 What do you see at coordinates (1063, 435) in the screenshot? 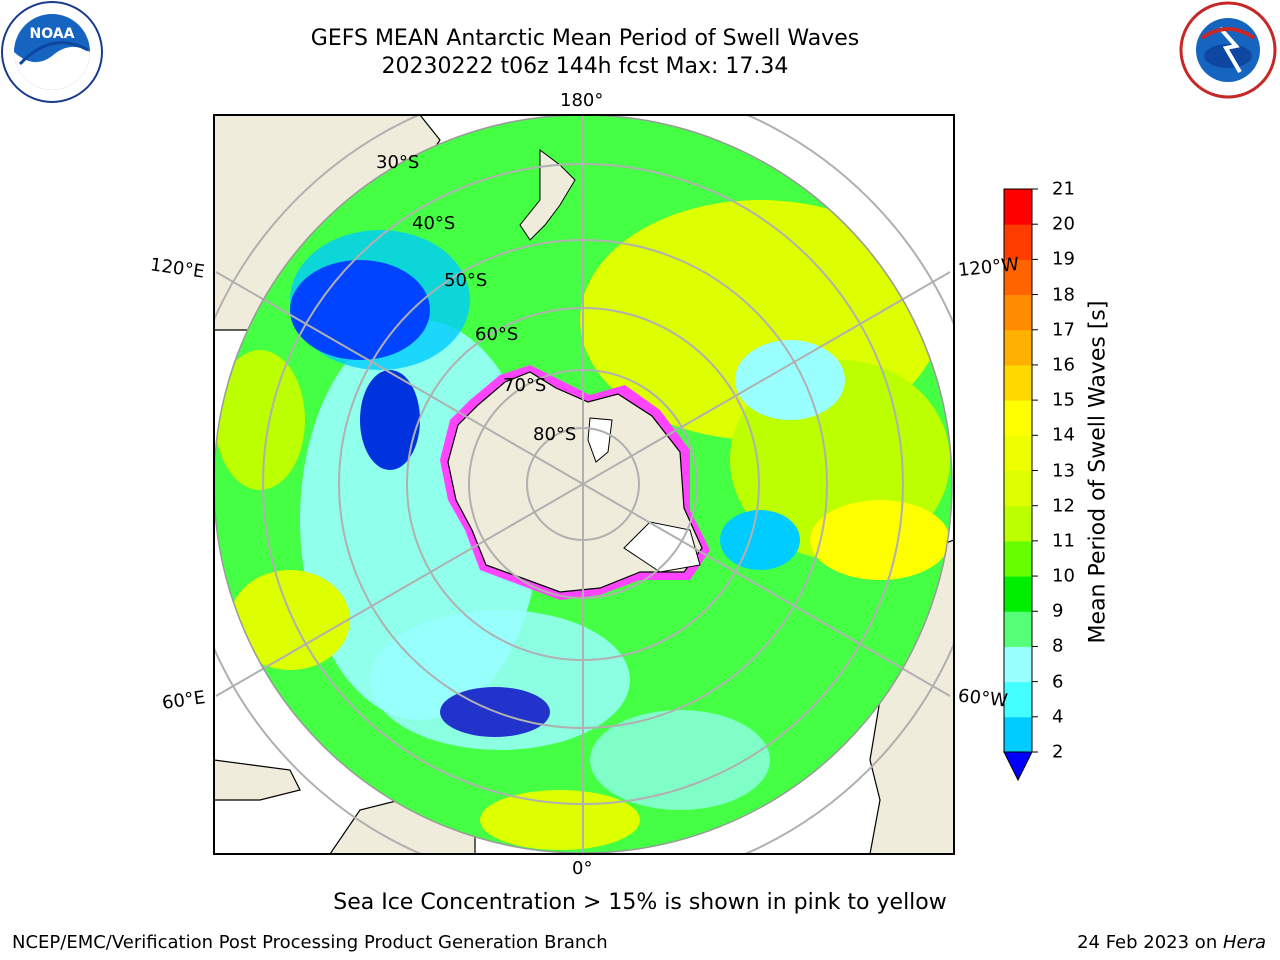
I see `colorbar-tick-label: 14` at bounding box center [1063, 435].